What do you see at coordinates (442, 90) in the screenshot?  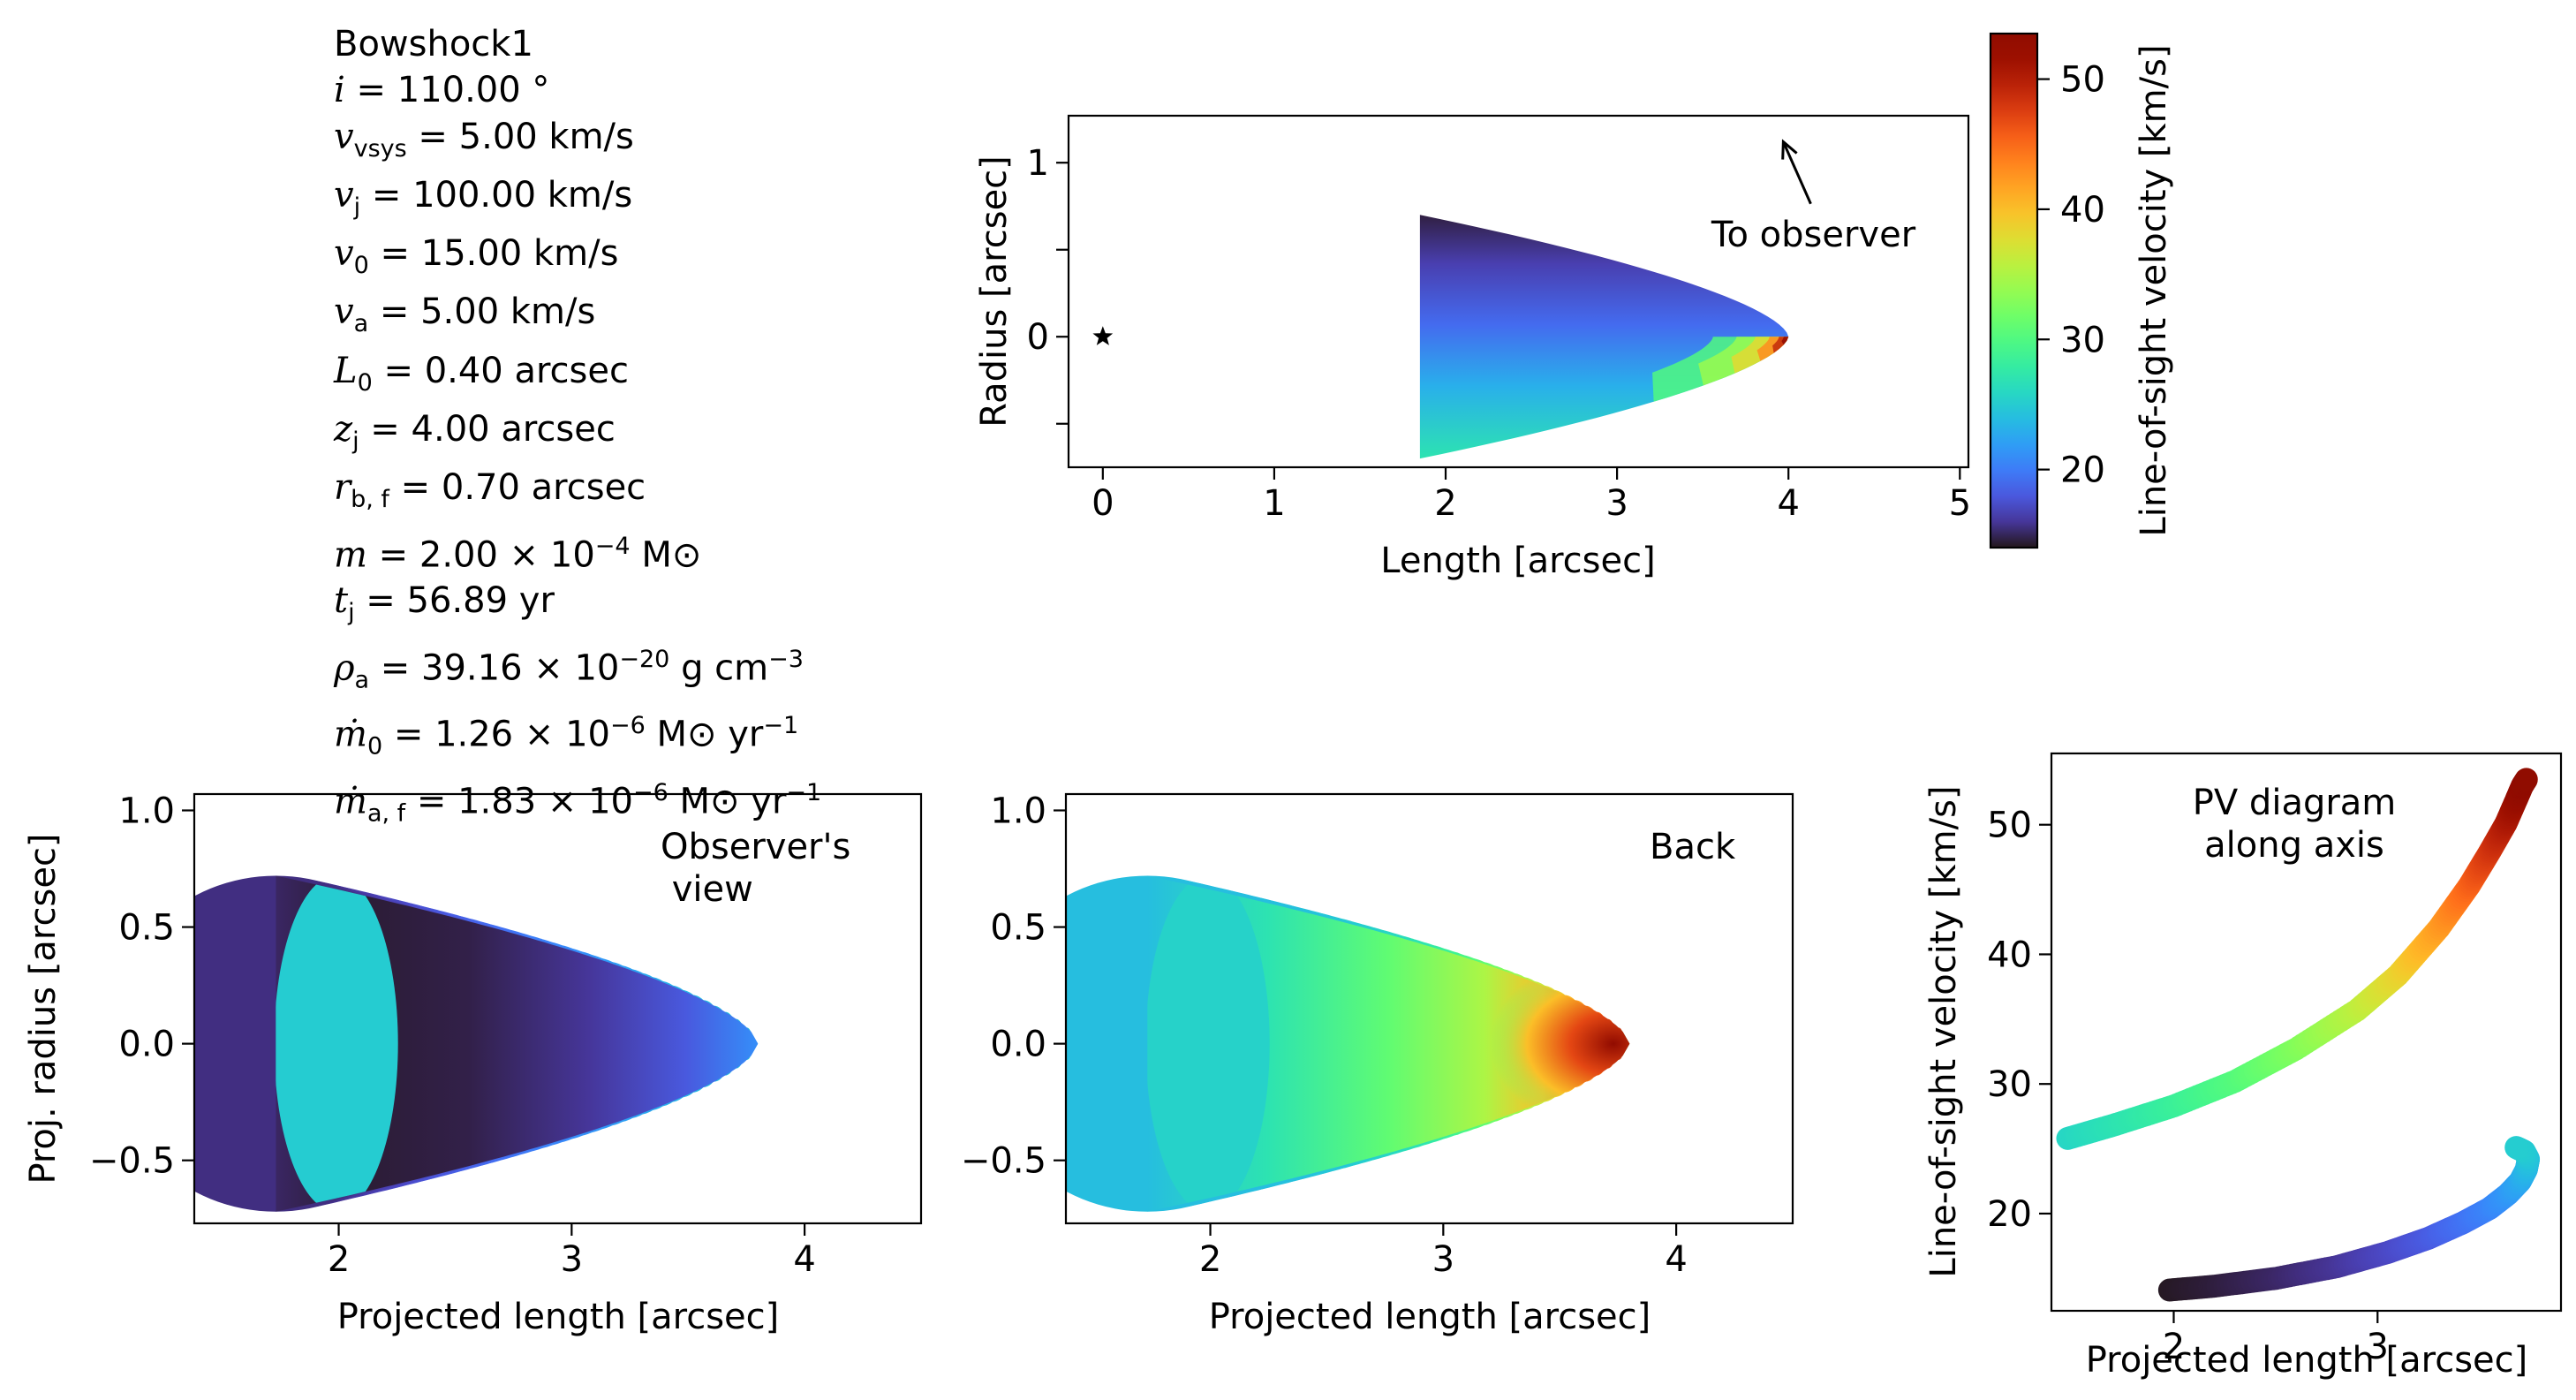 I see `parameter-line: i = 110.00 °` at bounding box center [442, 90].